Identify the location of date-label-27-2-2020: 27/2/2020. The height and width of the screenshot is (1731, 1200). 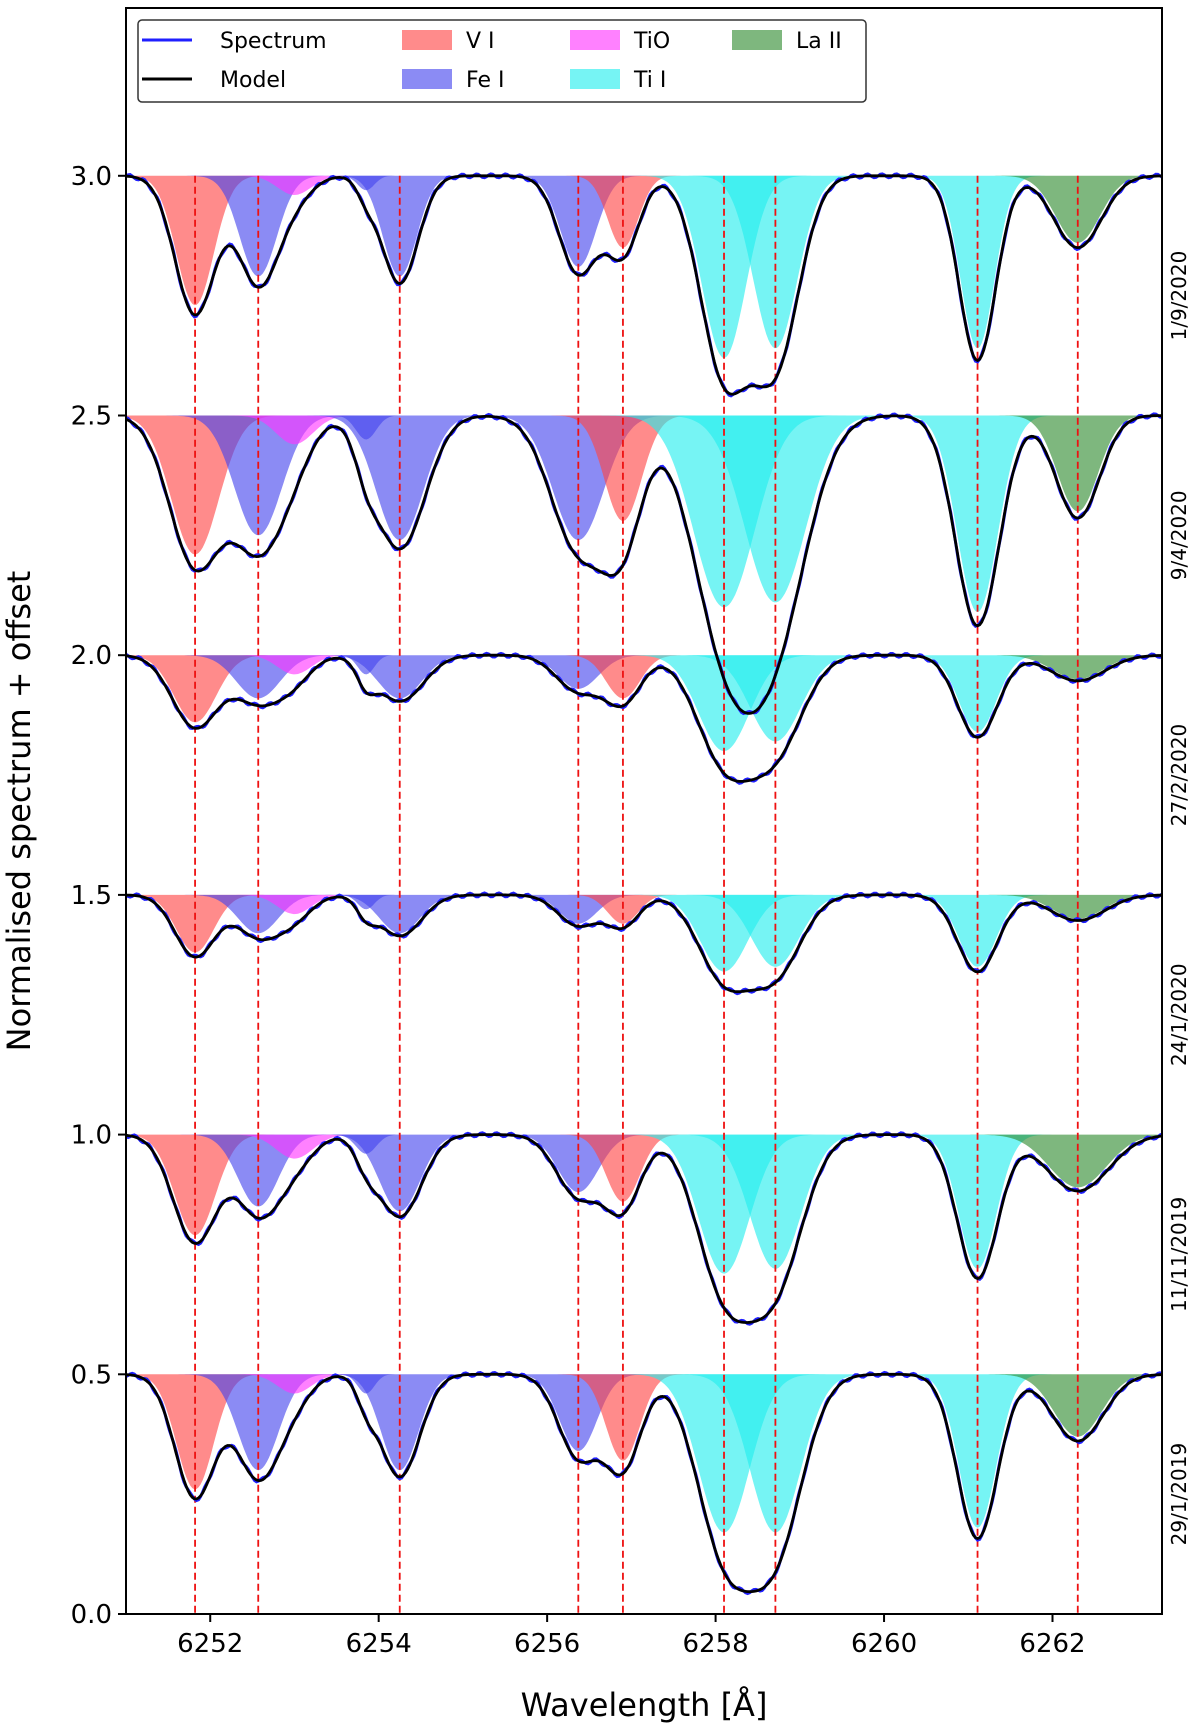
(1179, 775).